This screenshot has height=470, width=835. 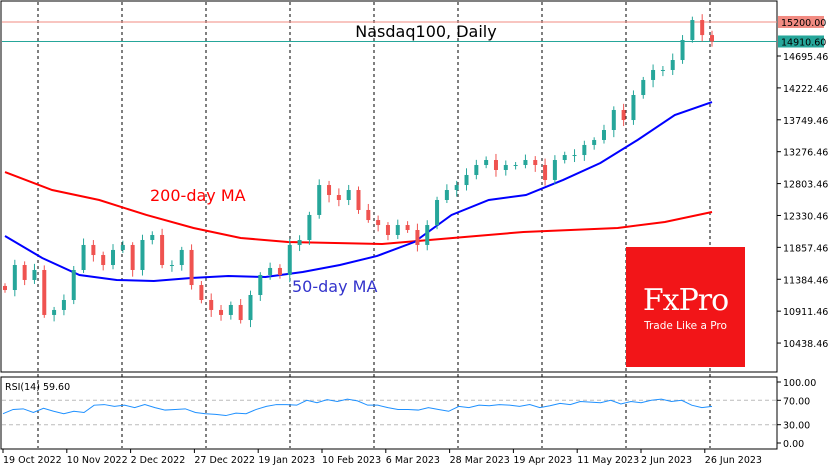 I want to click on x-tick-label: 27 Dec 2022, so click(x=224, y=460).